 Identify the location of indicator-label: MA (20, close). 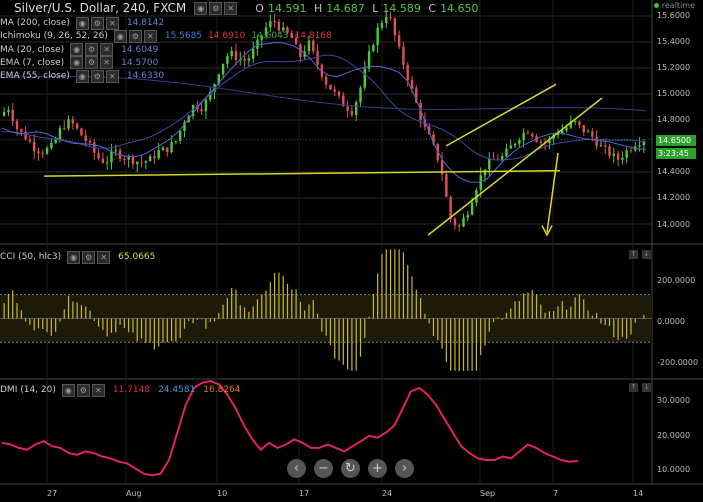
(32, 49).